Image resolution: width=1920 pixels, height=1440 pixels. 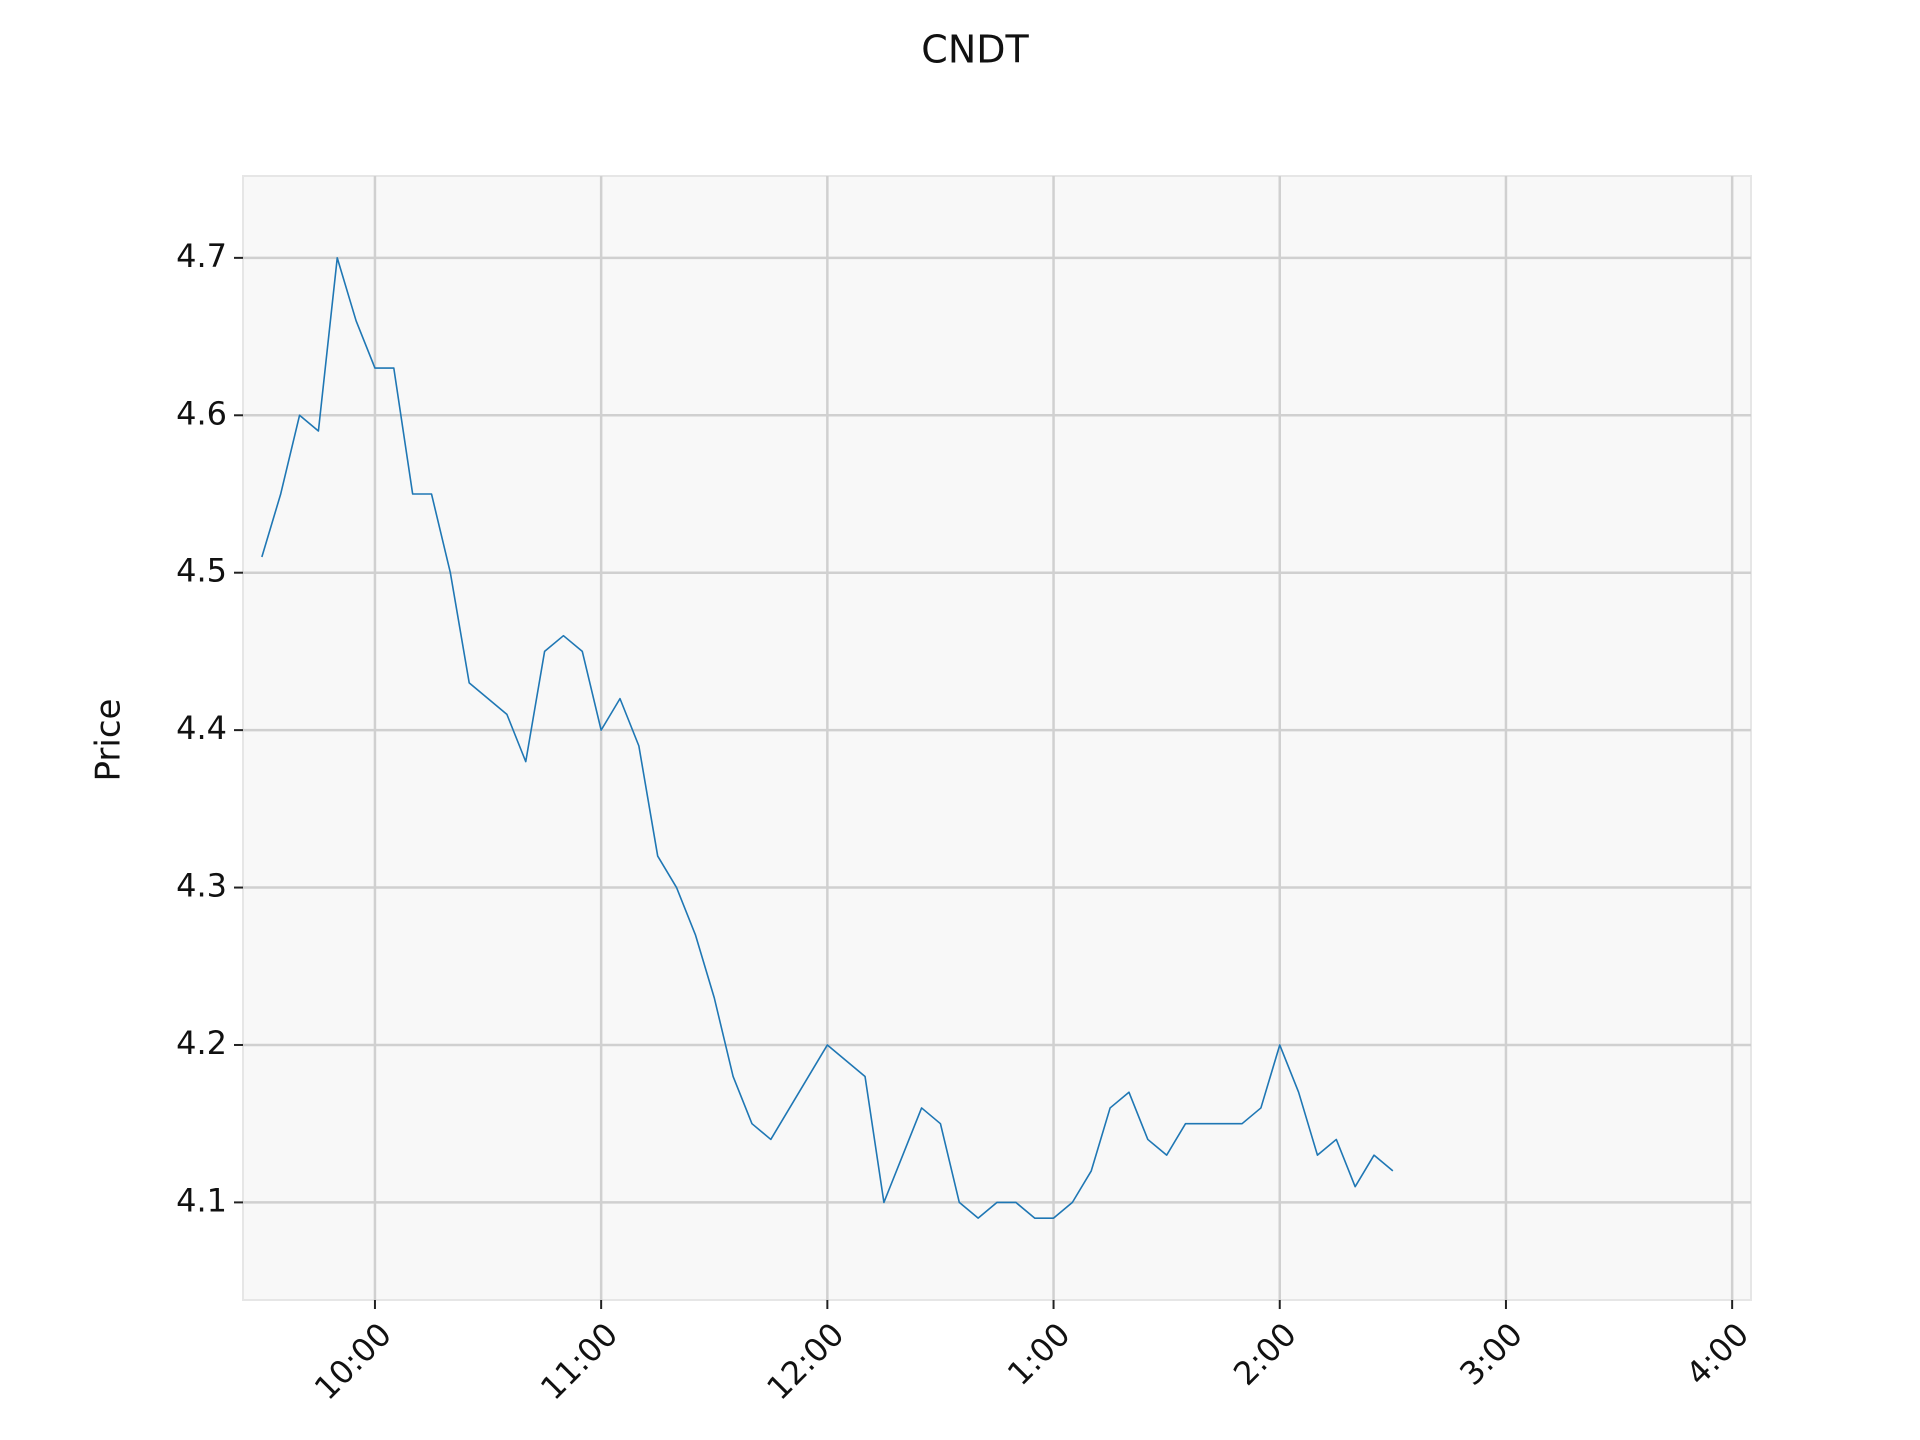 What do you see at coordinates (201, 1043) in the screenshot?
I see `y-tick-label: 4.2` at bounding box center [201, 1043].